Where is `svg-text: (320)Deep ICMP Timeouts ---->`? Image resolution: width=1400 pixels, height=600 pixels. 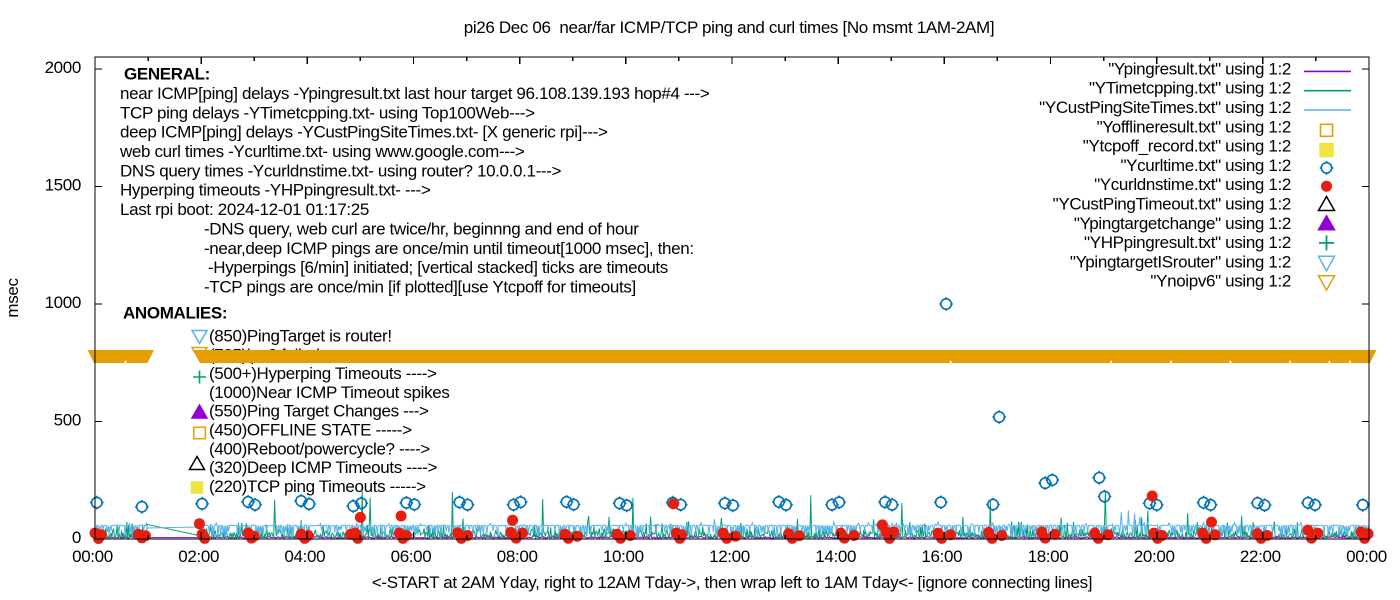 svg-text: (320)Deep ICMP Timeouts ----> is located at coordinates (323, 467).